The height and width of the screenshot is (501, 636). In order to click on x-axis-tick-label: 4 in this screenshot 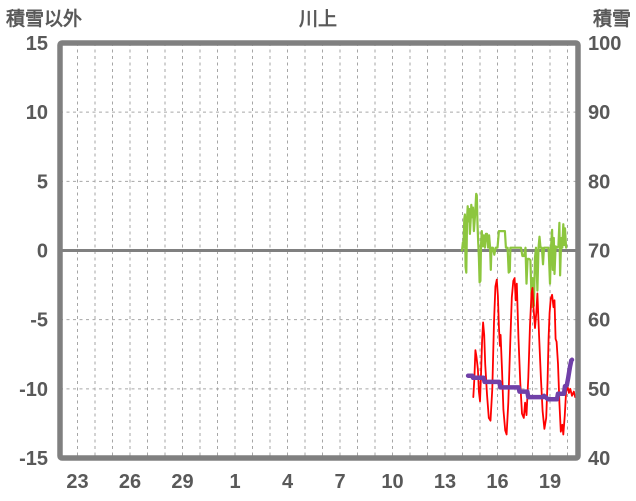, I will do `click(288, 482)`.